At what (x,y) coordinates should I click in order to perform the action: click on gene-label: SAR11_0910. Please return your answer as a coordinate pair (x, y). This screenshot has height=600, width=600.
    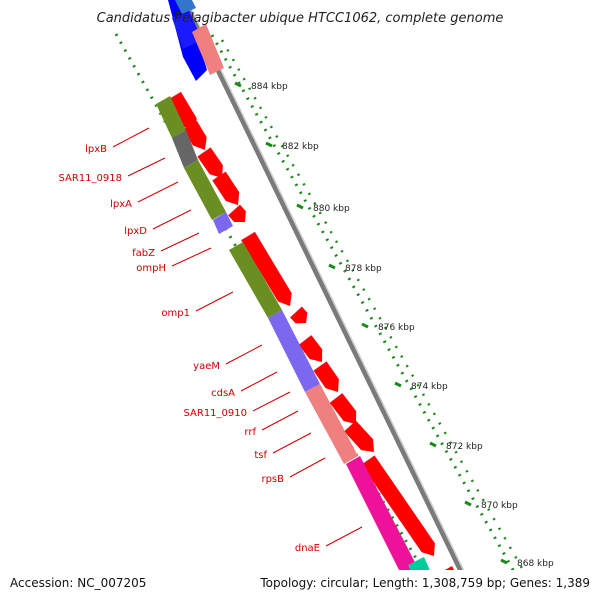
    Looking at the image, I should click on (216, 413).